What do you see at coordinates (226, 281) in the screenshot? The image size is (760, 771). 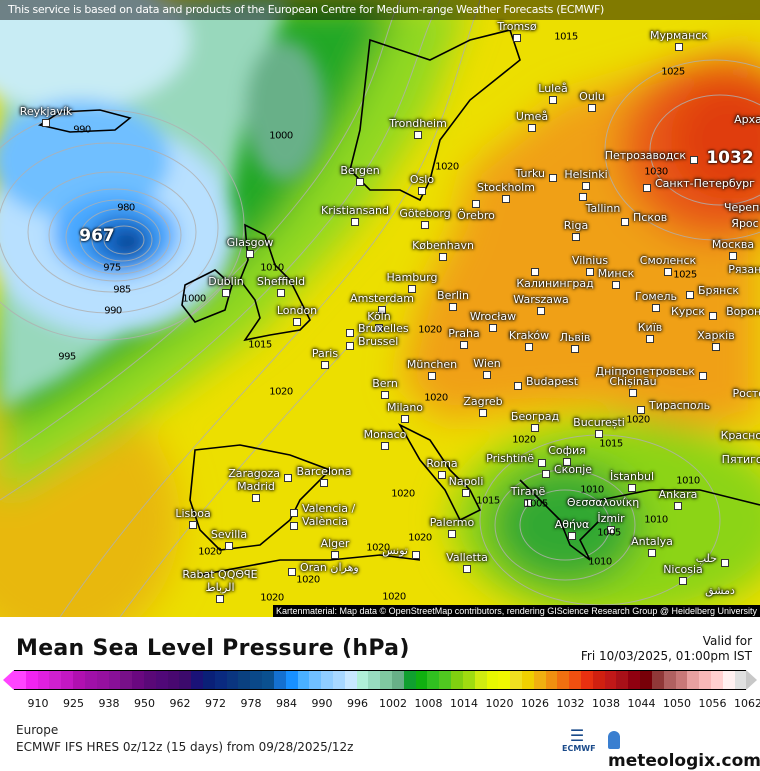 I see `city-label: Dublin` at bounding box center [226, 281].